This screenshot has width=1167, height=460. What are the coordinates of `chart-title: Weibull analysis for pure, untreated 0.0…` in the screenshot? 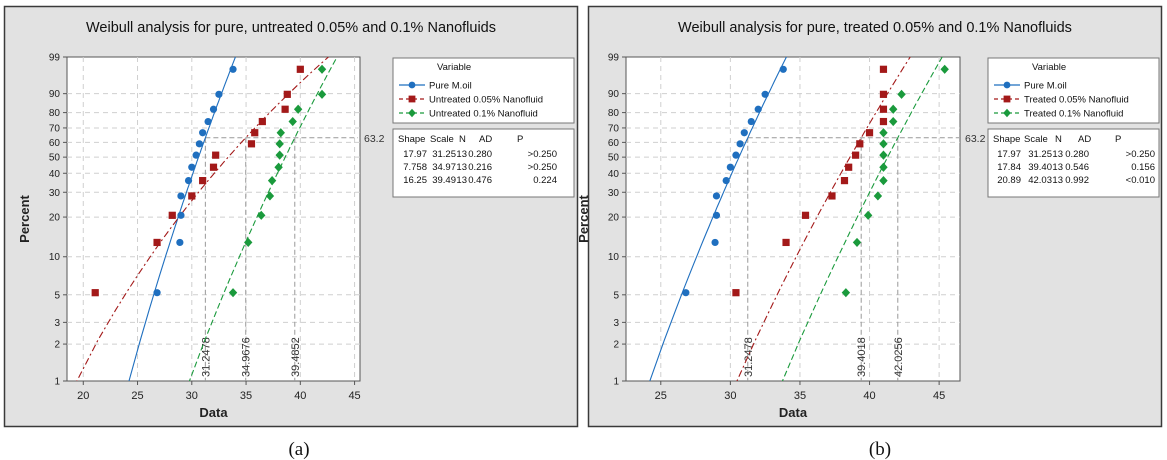 It's located at (291, 28).